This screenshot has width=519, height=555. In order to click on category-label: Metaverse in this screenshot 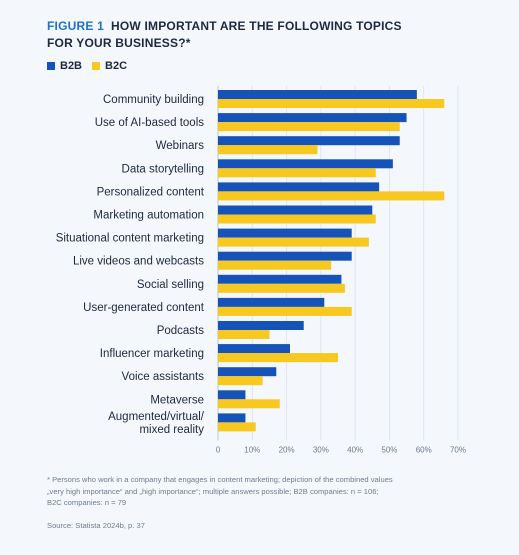, I will do `click(177, 400)`.